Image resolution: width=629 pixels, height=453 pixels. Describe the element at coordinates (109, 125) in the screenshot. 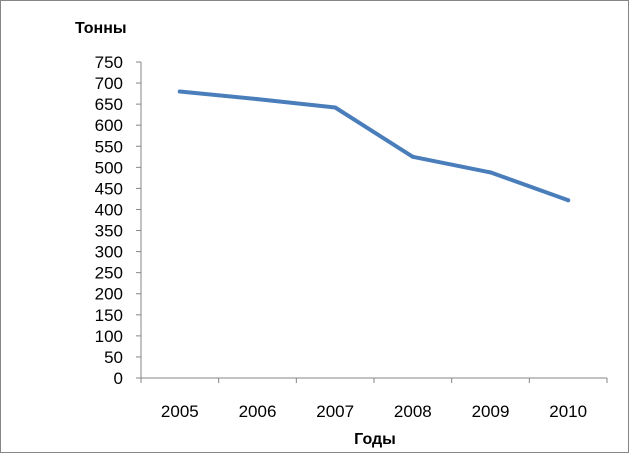

I see `y-tick-label: 600` at that location.